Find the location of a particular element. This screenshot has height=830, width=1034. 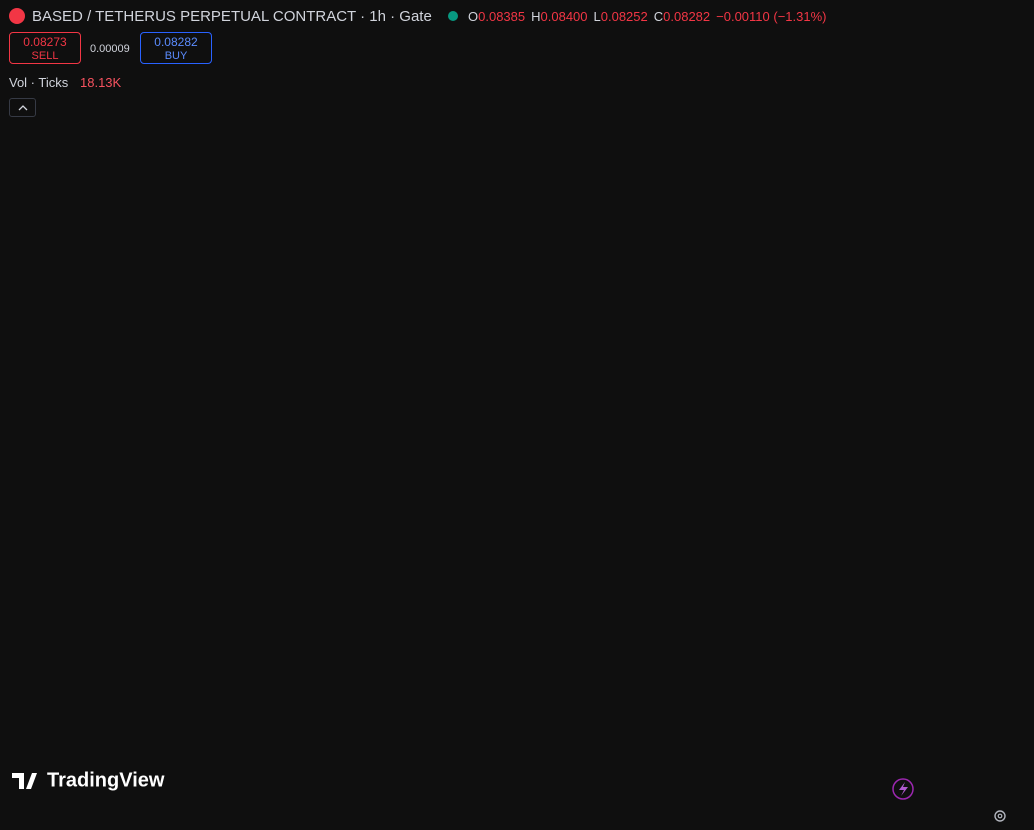

ohlc-value: 0.08252 is located at coordinates (624, 16).